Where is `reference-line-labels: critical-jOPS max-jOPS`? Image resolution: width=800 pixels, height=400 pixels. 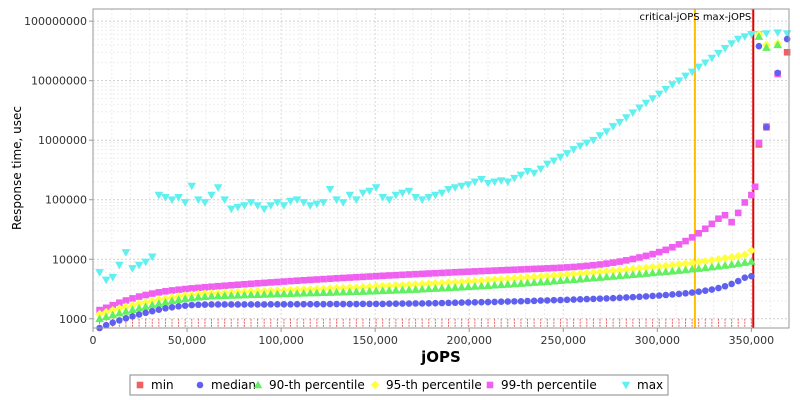 reference-line-labels: critical-jOPS max-jOPS is located at coordinates (696, 17).